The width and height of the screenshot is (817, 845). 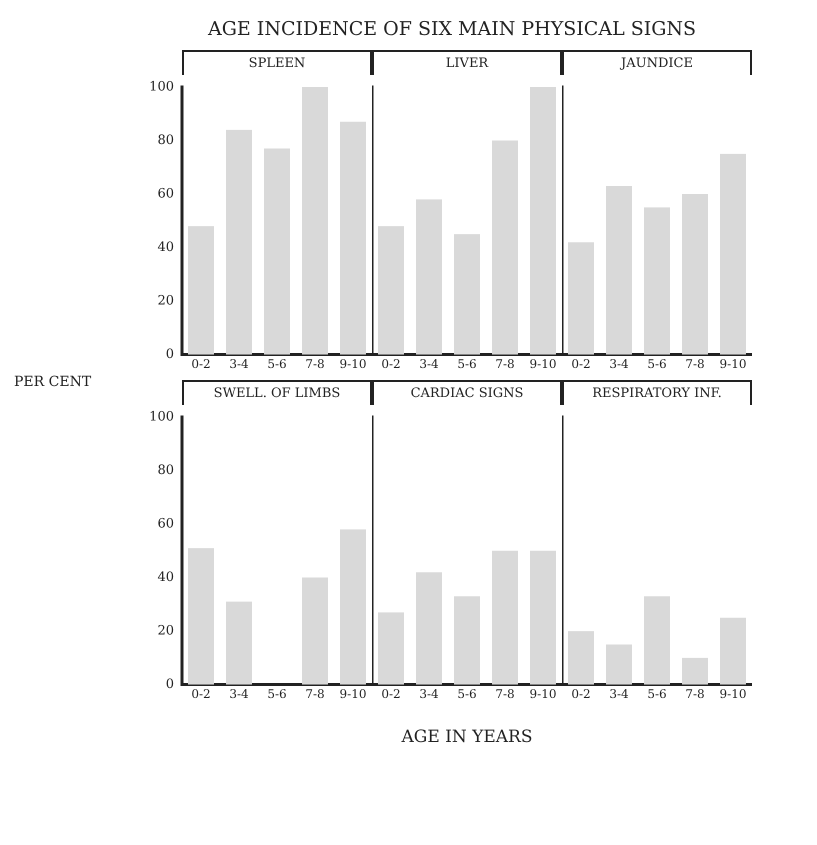 What do you see at coordinates (453, 29) in the screenshot?
I see `text: AGE INCIDENCE OF SIX MAIN PHYSICAL SIGNS` at bounding box center [453, 29].